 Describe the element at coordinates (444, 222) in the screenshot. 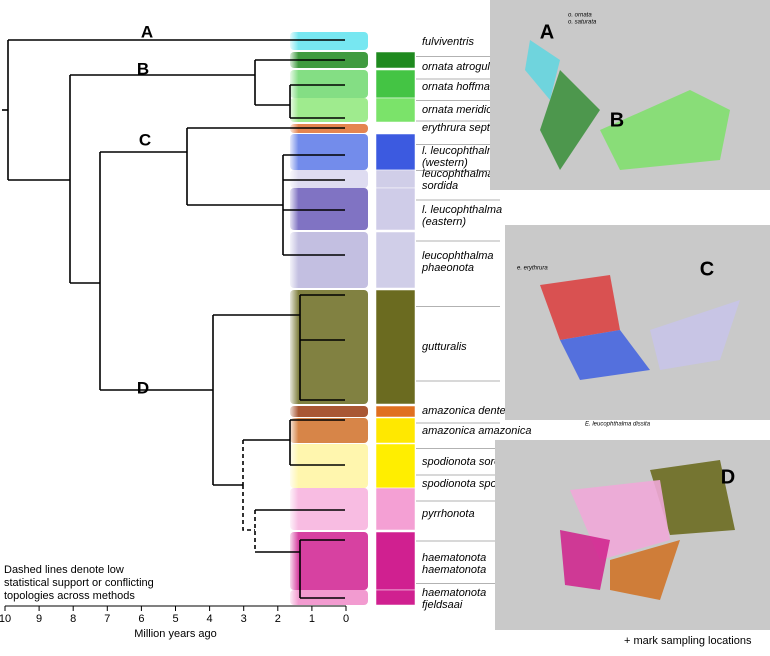

I see `taxon-label: (eastern)` at that location.